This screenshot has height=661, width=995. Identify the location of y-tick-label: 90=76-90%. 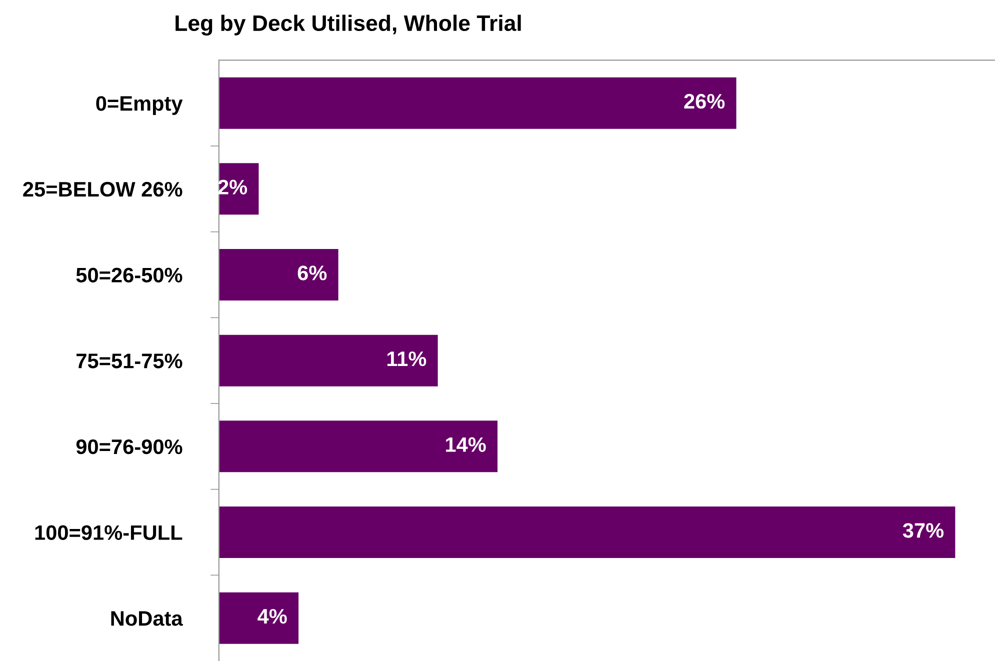
(129, 446).